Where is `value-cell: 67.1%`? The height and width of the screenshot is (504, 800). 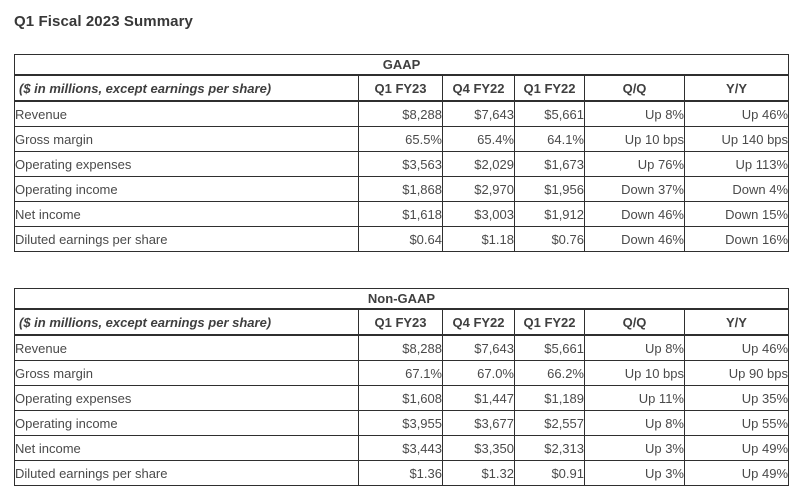
value-cell: 67.1% is located at coordinates (400, 373).